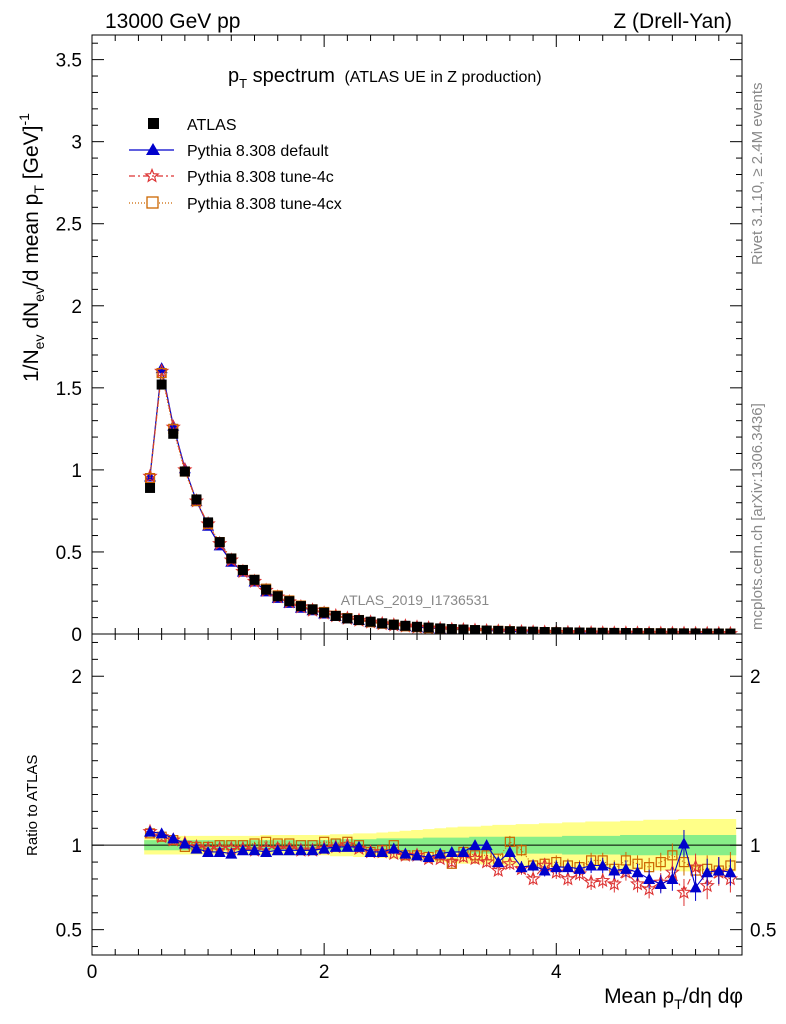 Image resolution: width=786 pixels, height=1024 pixels. I want to click on legend-tune4cx-label: Pythia 8.308 tune-4cx, so click(264, 204).